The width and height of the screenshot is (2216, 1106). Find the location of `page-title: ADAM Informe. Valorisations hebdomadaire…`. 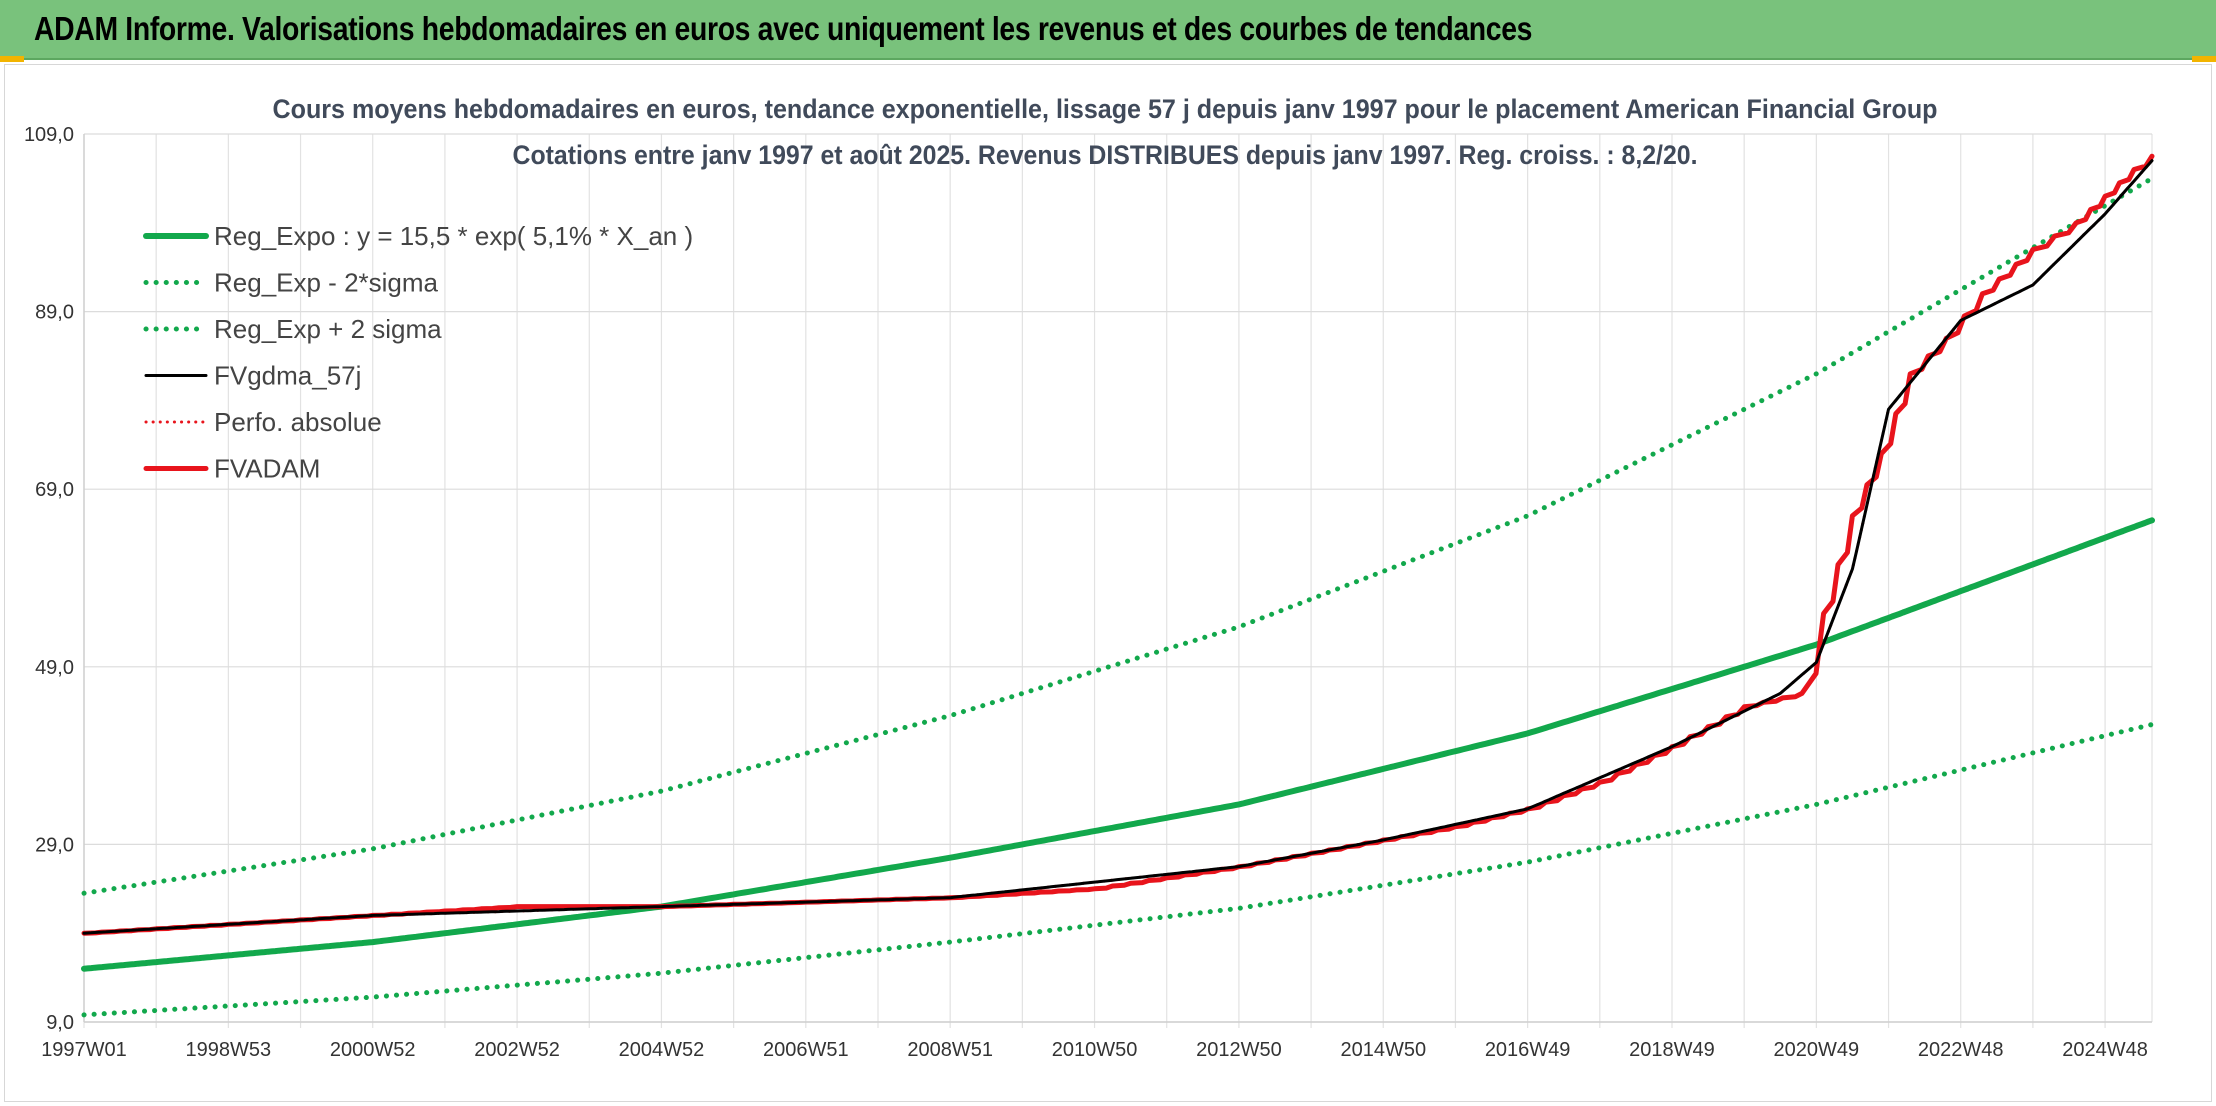

page-title: ADAM Informe. Valorisations hebdomadaire… is located at coordinates (783, 28).